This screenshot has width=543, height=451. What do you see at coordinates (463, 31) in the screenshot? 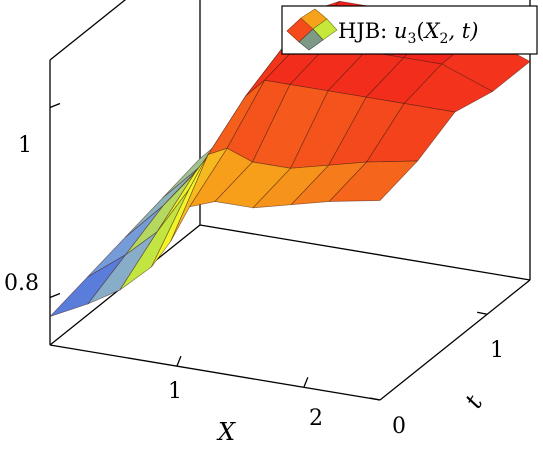
I see `legend-suffix: , t)` at bounding box center [463, 31].